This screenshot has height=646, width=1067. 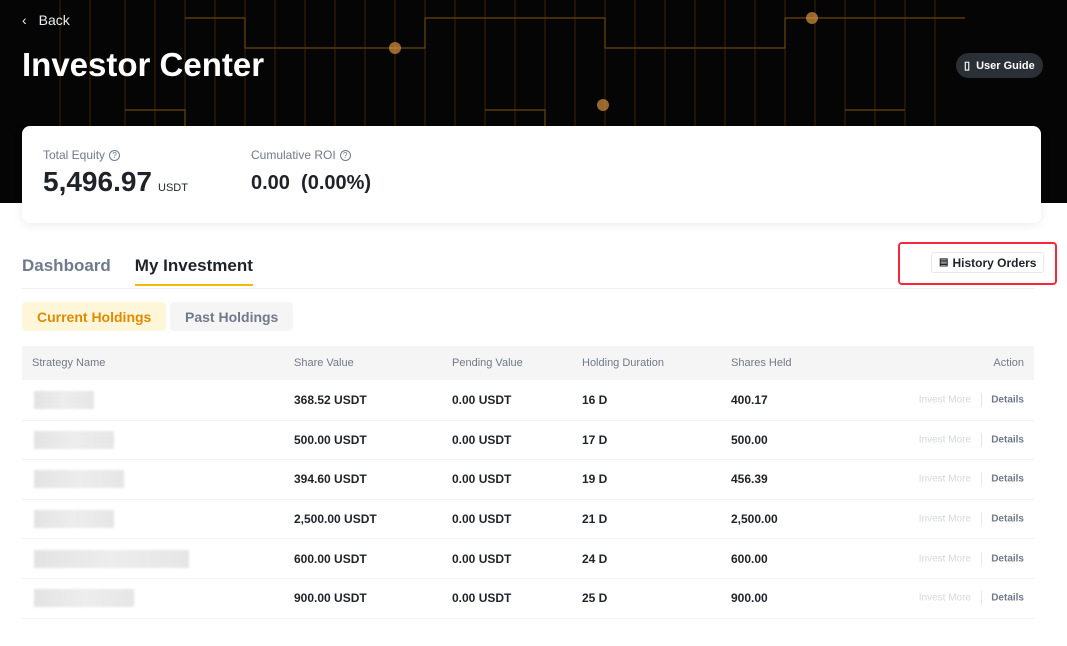 I want to click on document-icon: ▤, so click(x=944, y=262).